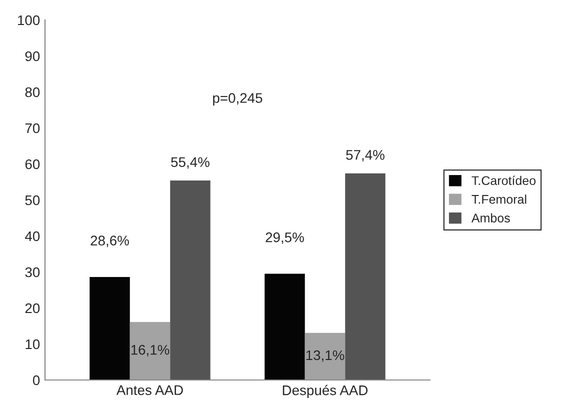 The width and height of the screenshot is (566, 412). I want to click on x-tick-label: Después AAD, so click(325, 391).